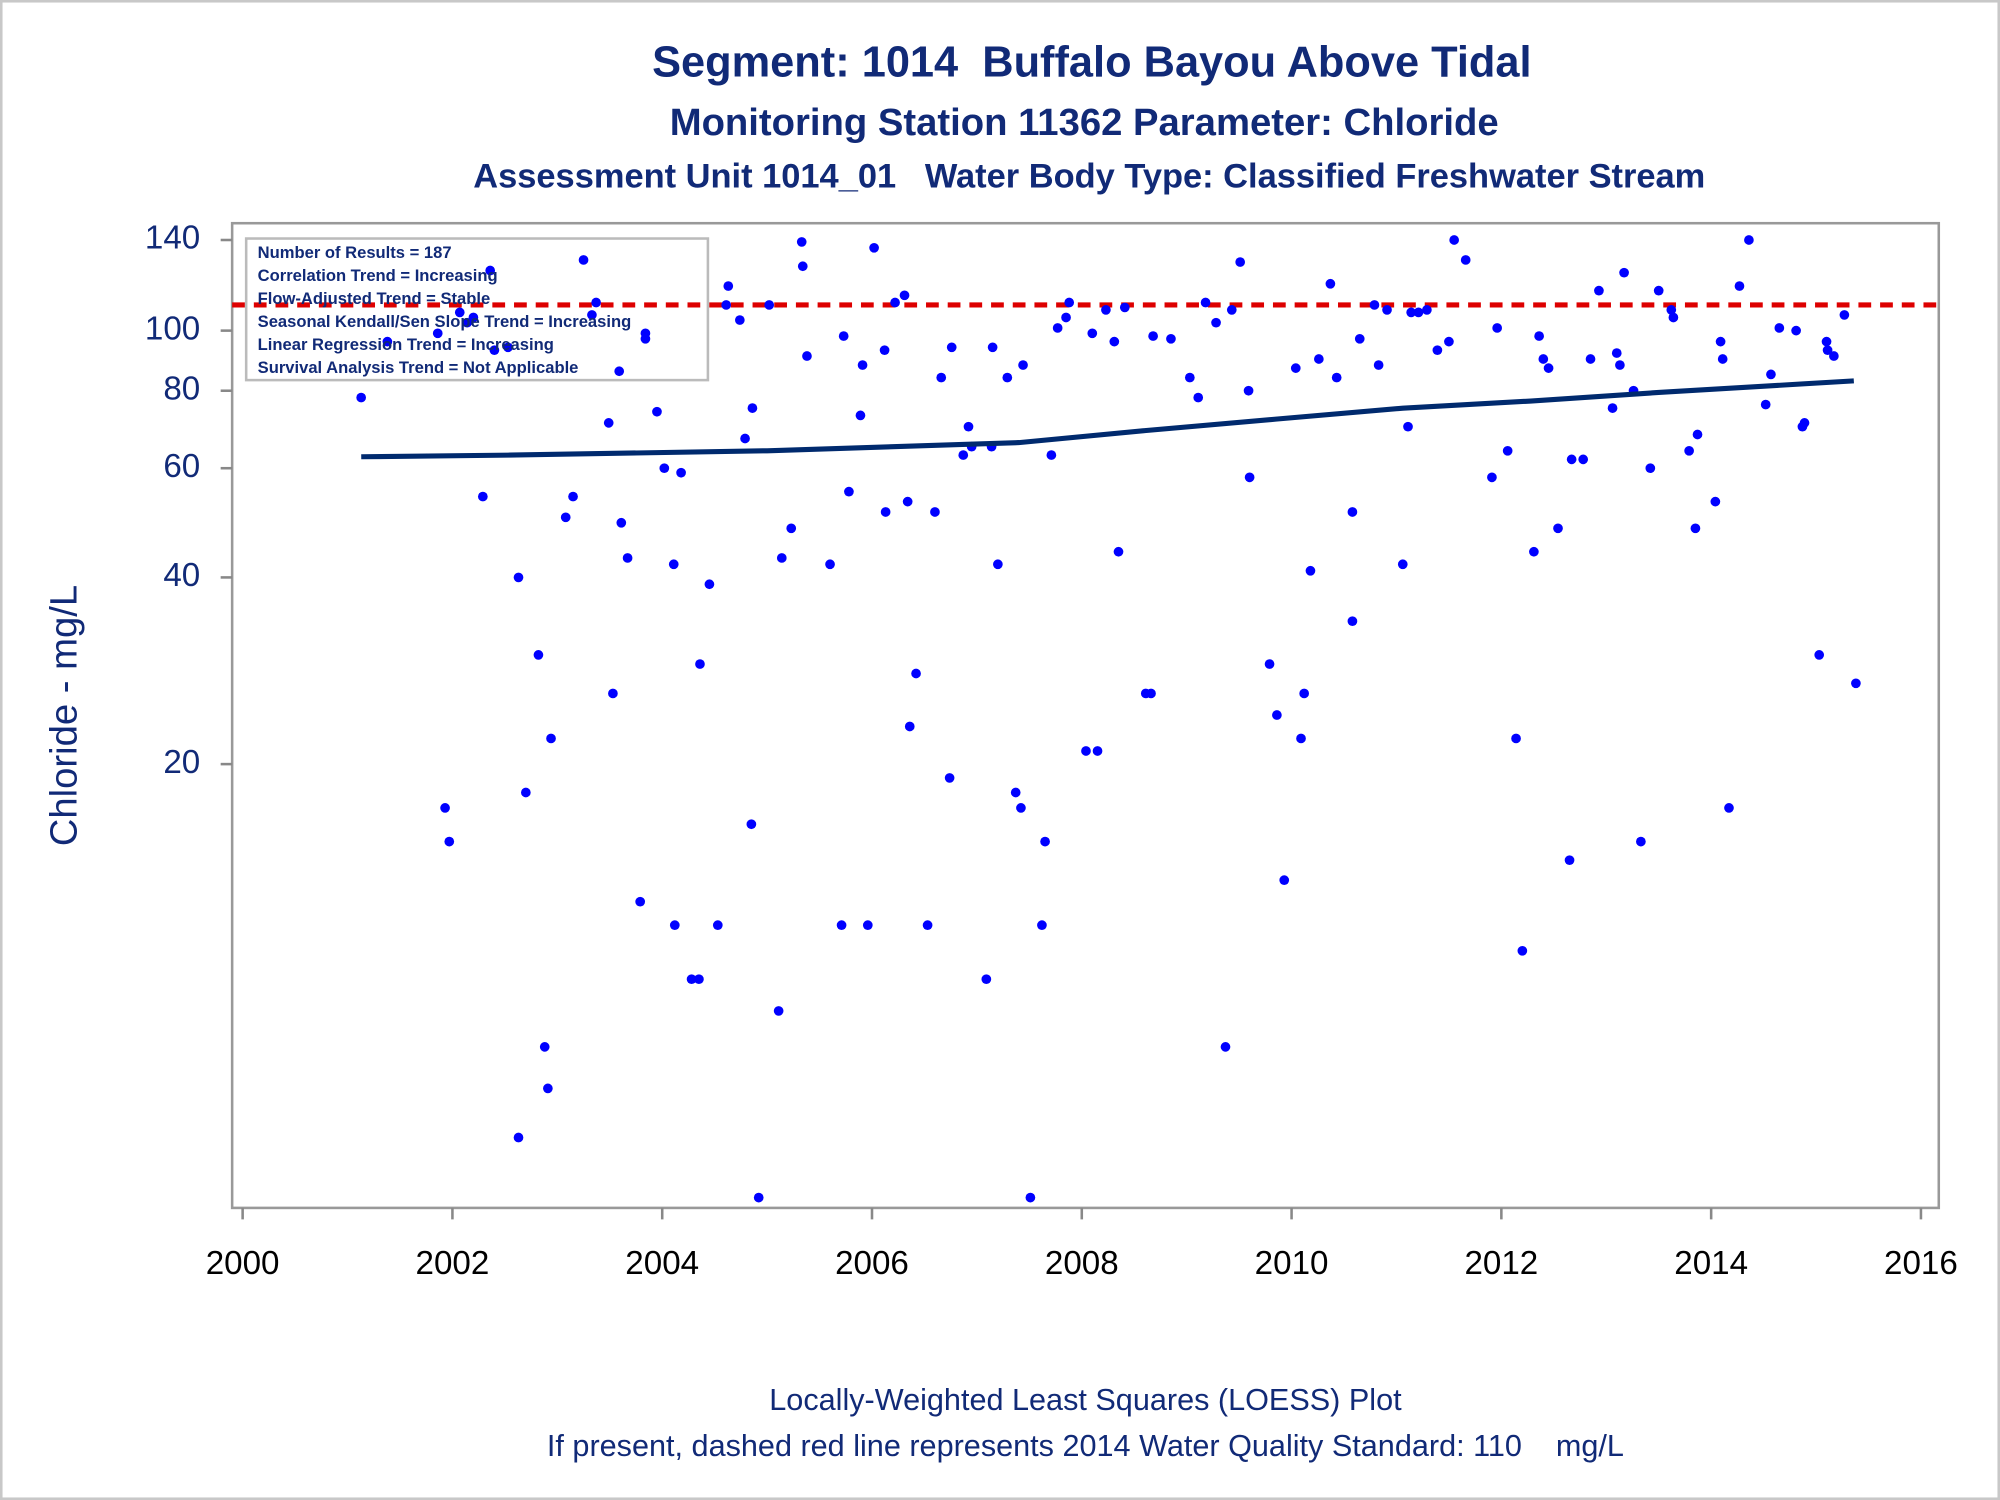  I want to click on annotation: Flow-Adjusted Trend = Stable, so click(374, 298).